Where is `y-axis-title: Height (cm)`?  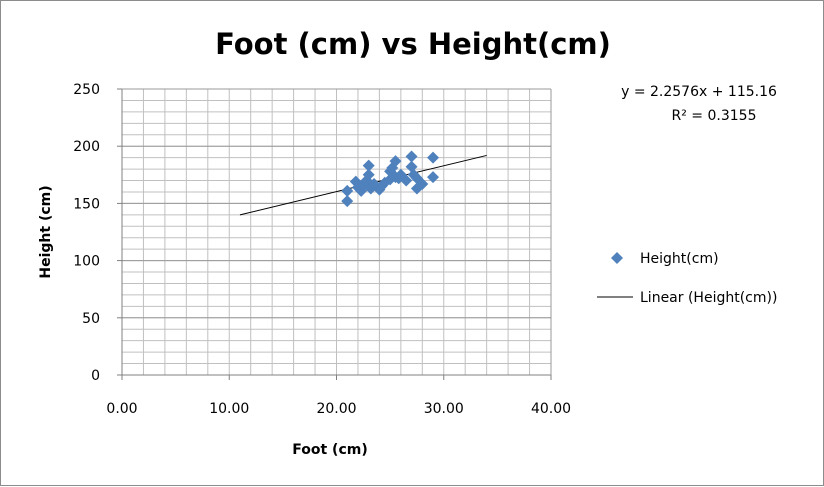 y-axis-title: Height (cm) is located at coordinates (46, 231).